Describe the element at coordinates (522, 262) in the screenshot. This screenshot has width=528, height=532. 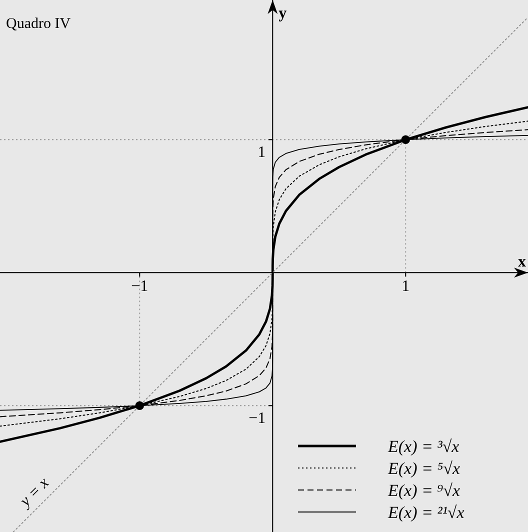
I see `x-axis-title: x` at that location.